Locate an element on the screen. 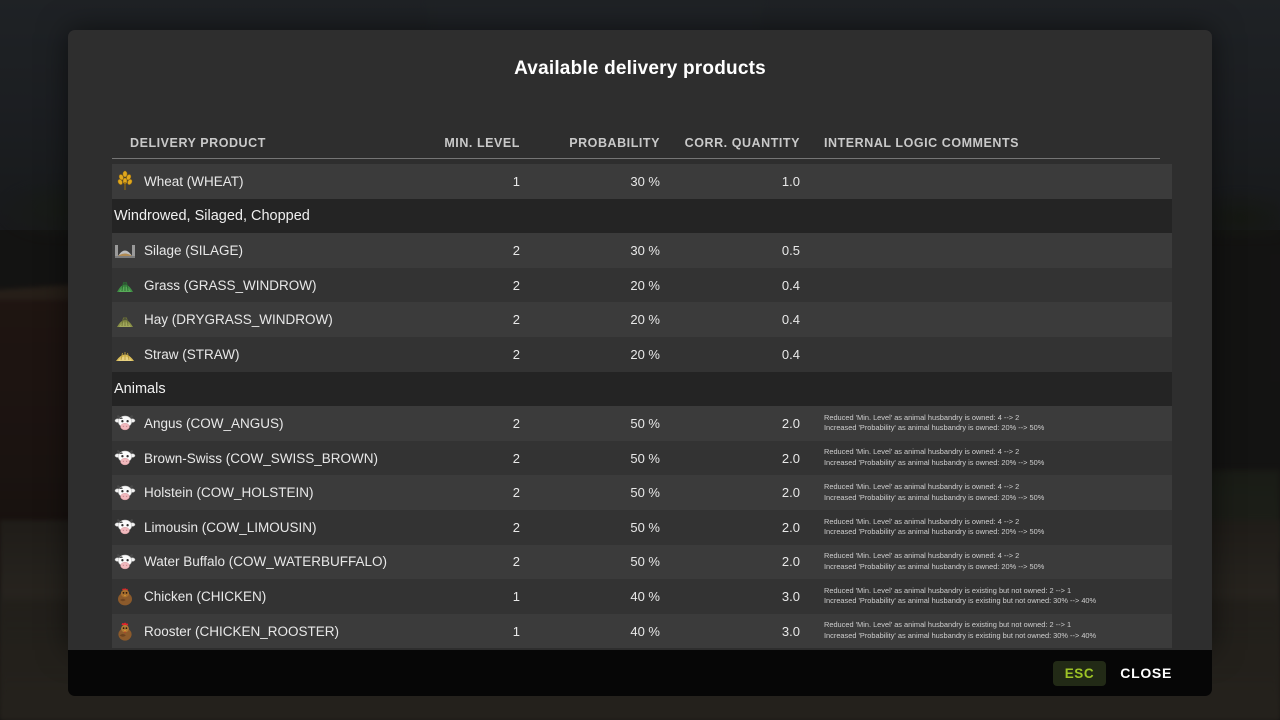 The image size is (1280, 720). cell-delivery-product: Rooster (CHICKEN_ROOSTER) is located at coordinates (262, 631).